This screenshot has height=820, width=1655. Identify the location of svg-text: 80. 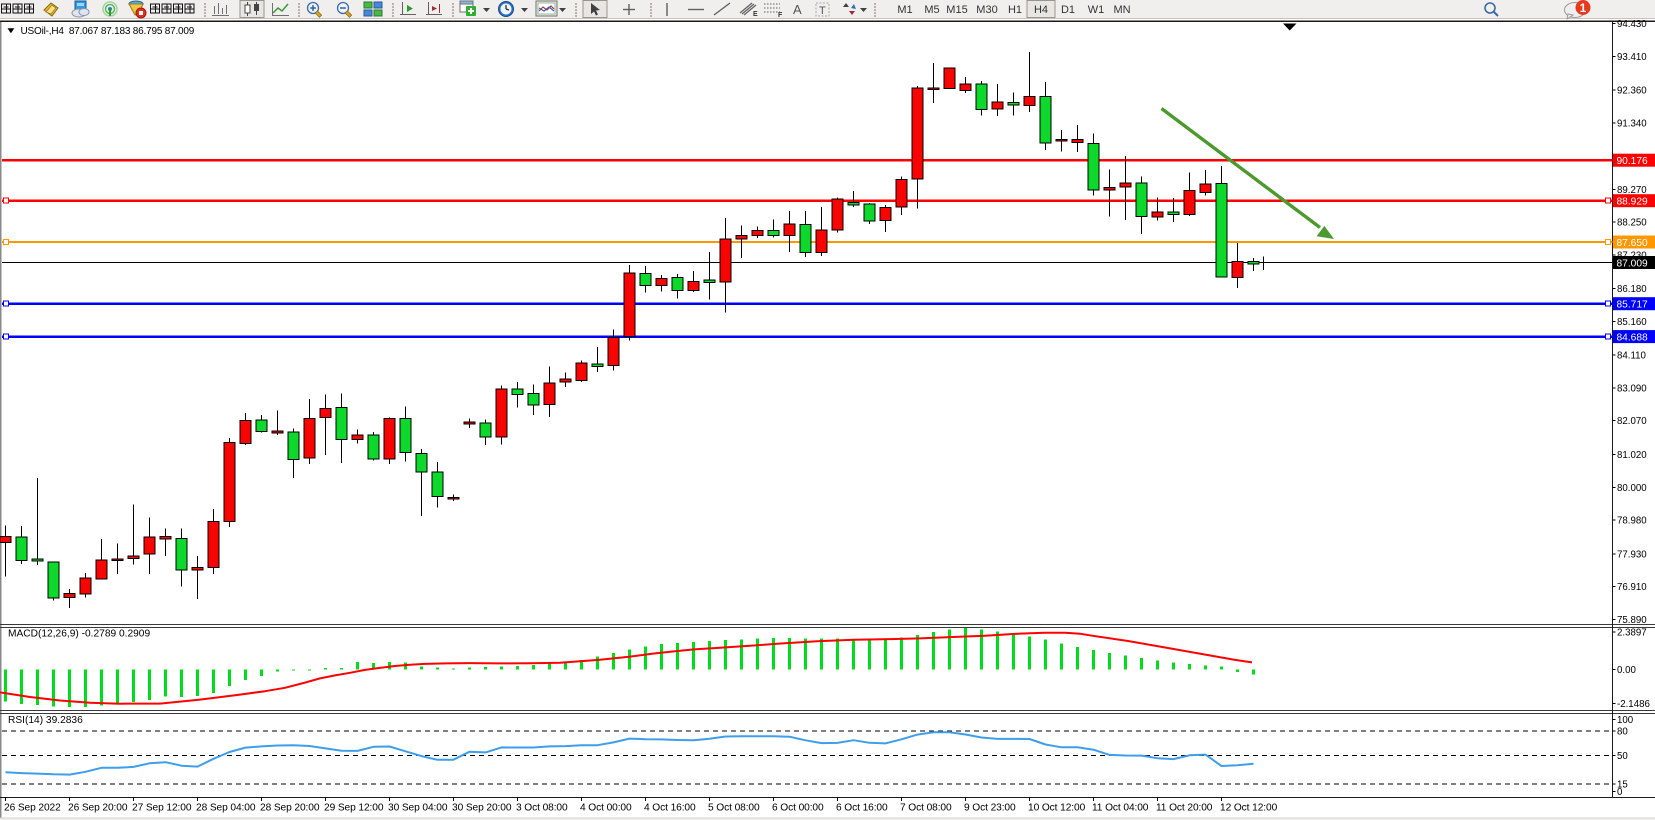
(1622, 732).